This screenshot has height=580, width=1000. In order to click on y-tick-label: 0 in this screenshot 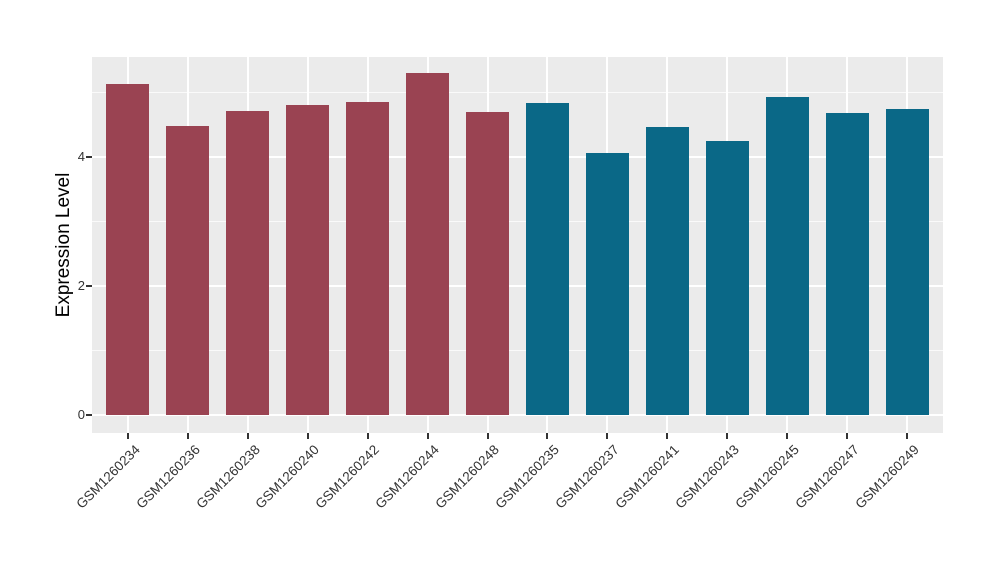, I will do `click(81, 414)`.